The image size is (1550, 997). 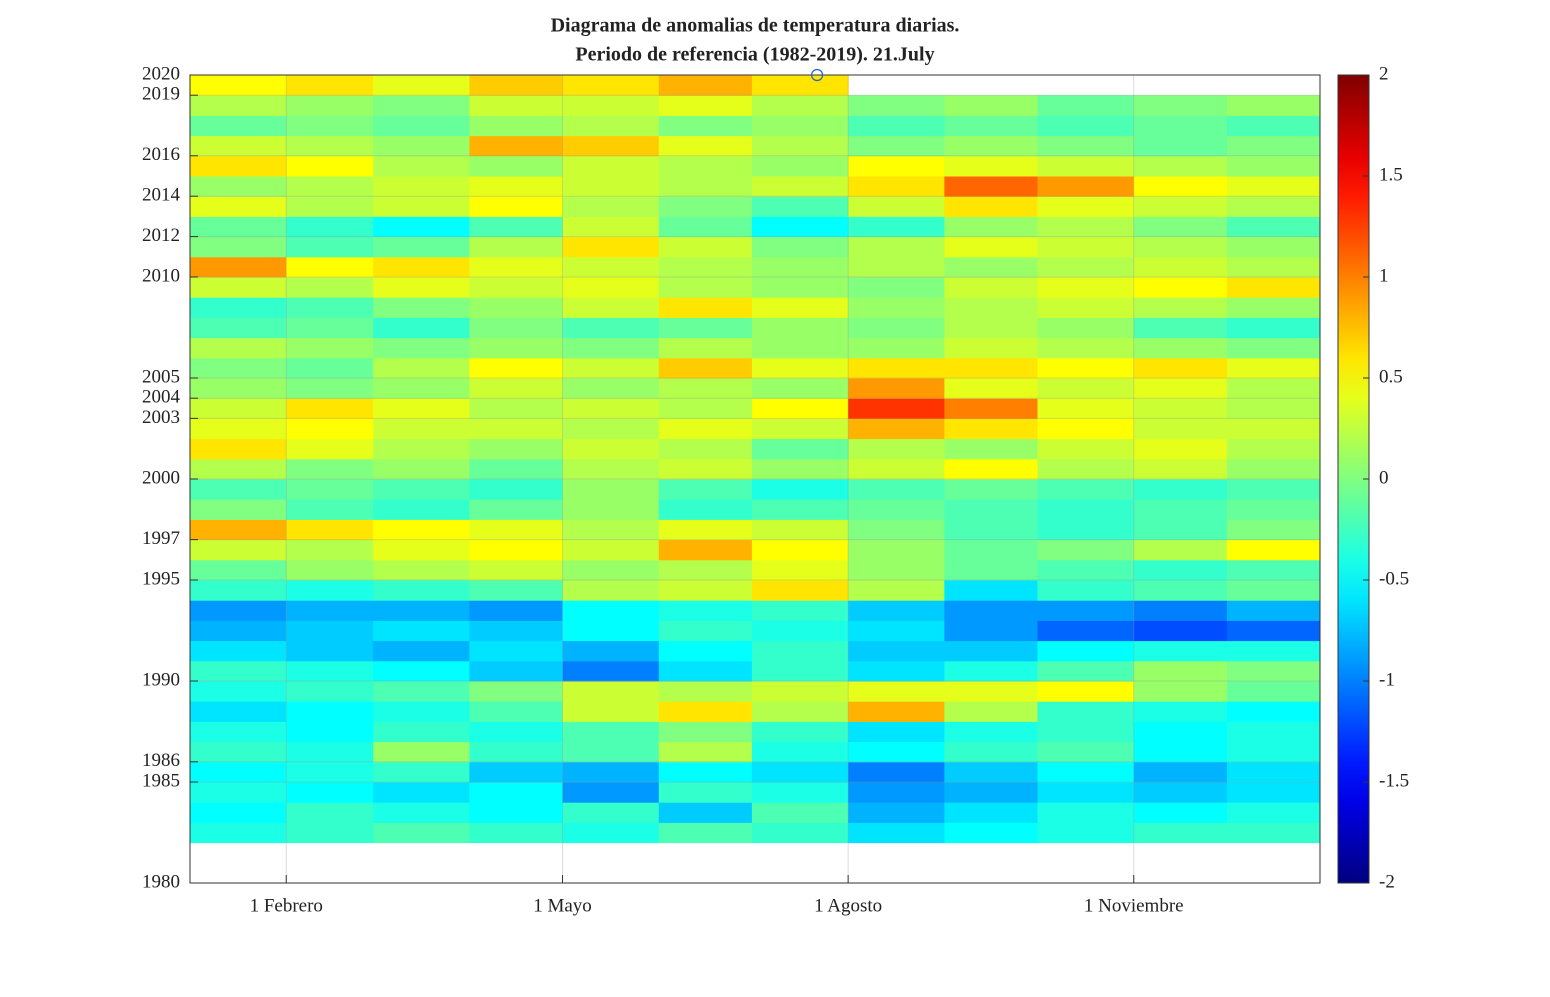 What do you see at coordinates (1384, 477) in the screenshot?
I see `colorbar-tick-label: 0` at bounding box center [1384, 477].